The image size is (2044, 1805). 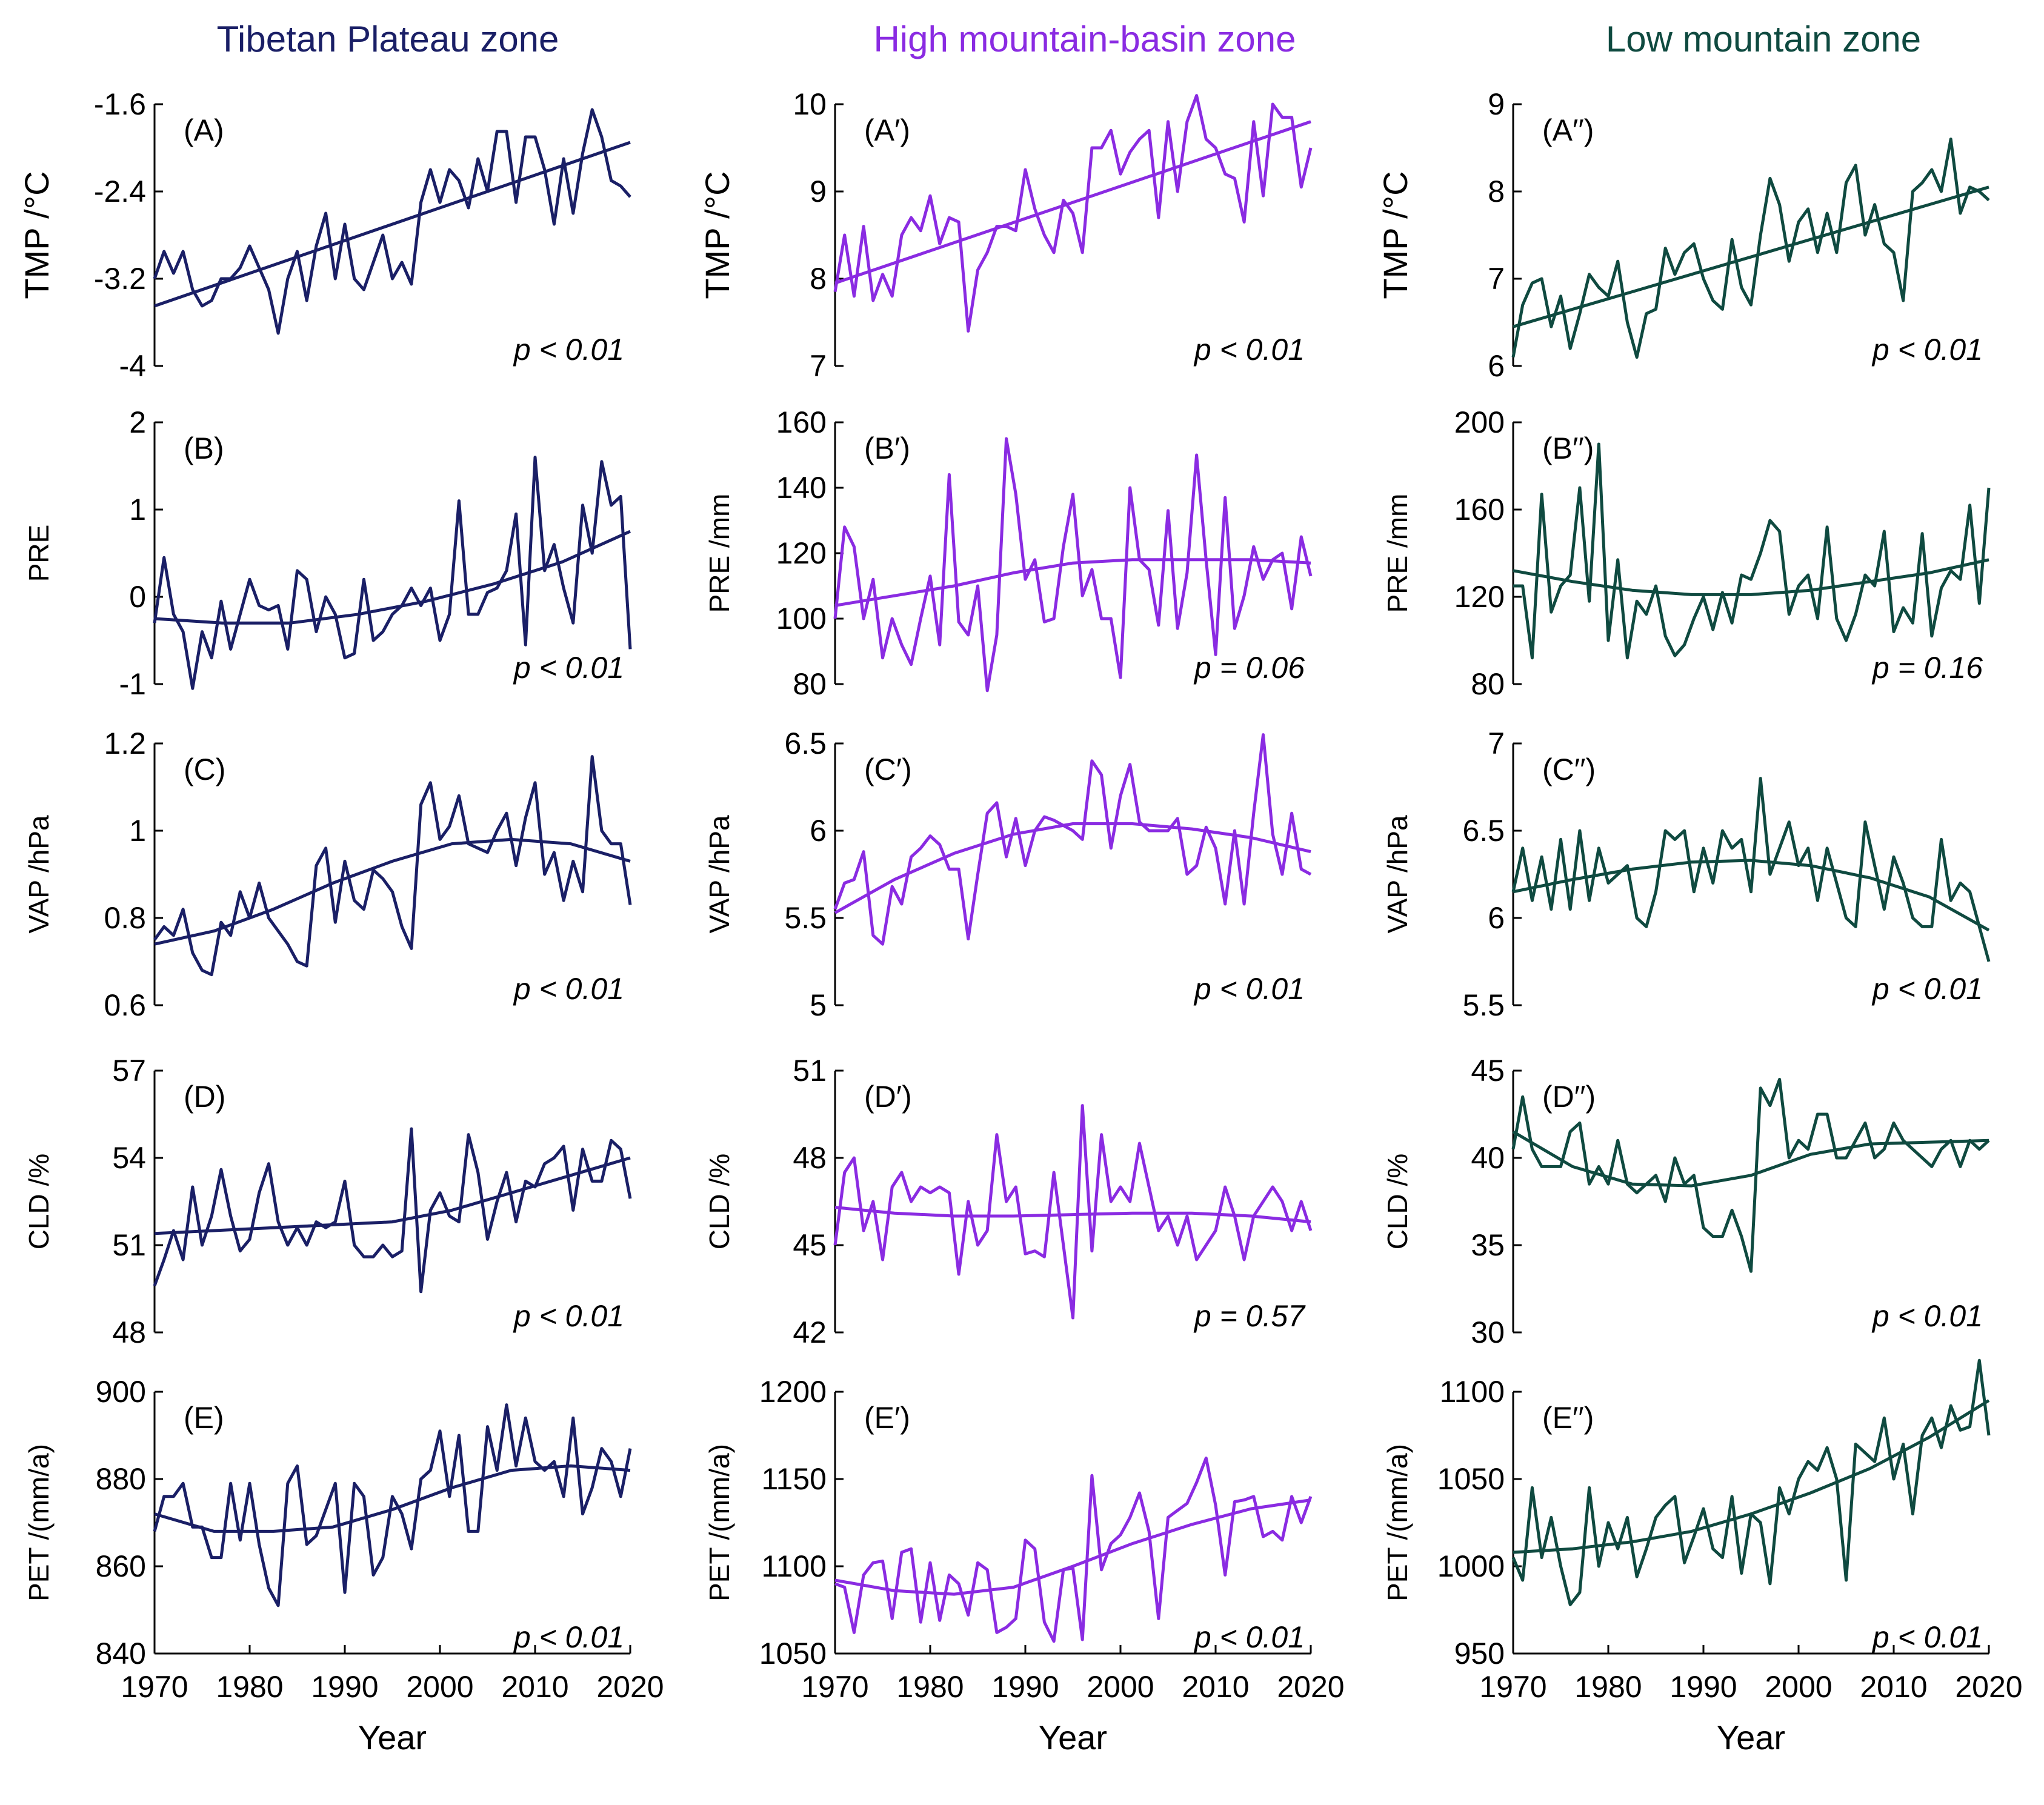 I want to click on trend-line-c2r4, so click(x=1751, y=1476).